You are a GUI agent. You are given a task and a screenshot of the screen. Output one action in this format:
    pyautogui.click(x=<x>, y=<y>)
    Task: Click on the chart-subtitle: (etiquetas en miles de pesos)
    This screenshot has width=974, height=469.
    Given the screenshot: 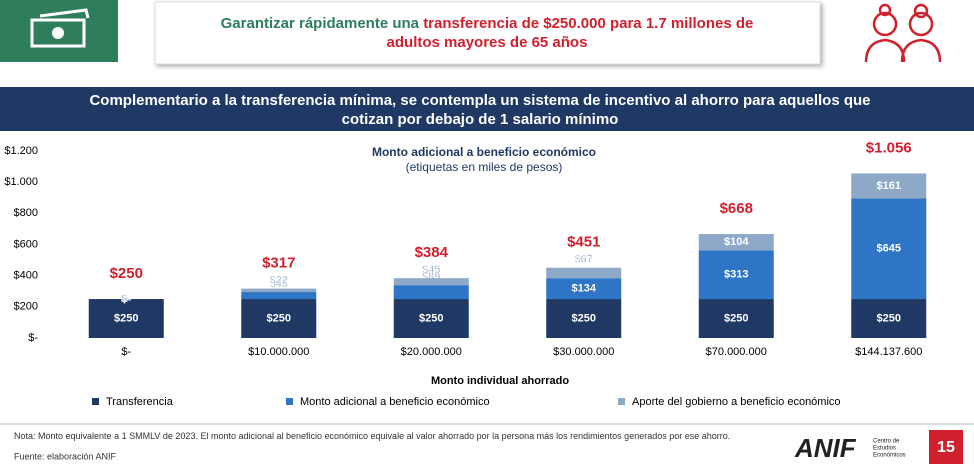 What is the action you would take?
    pyautogui.click(x=484, y=167)
    